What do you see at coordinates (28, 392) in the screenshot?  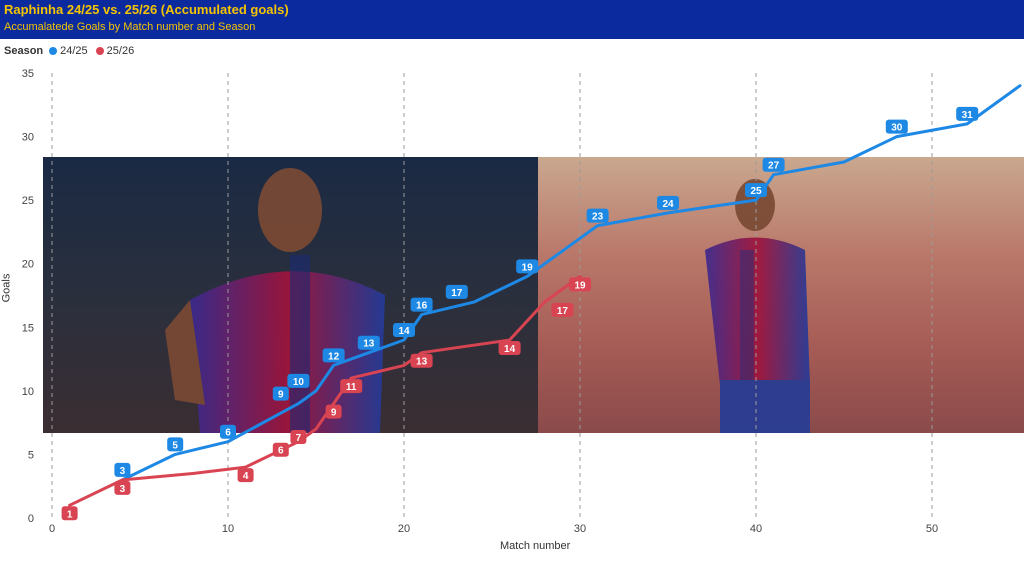 I see `y-tick-10: 10` at bounding box center [28, 392].